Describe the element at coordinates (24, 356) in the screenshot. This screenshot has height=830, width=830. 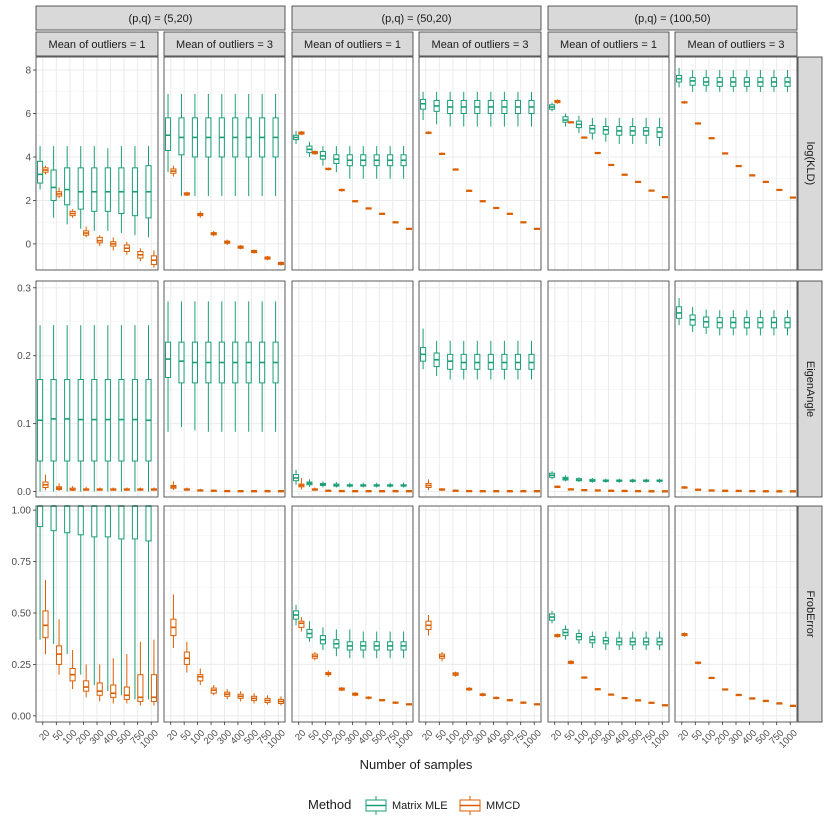
I see `y-tick-label: 0.2` at that location.